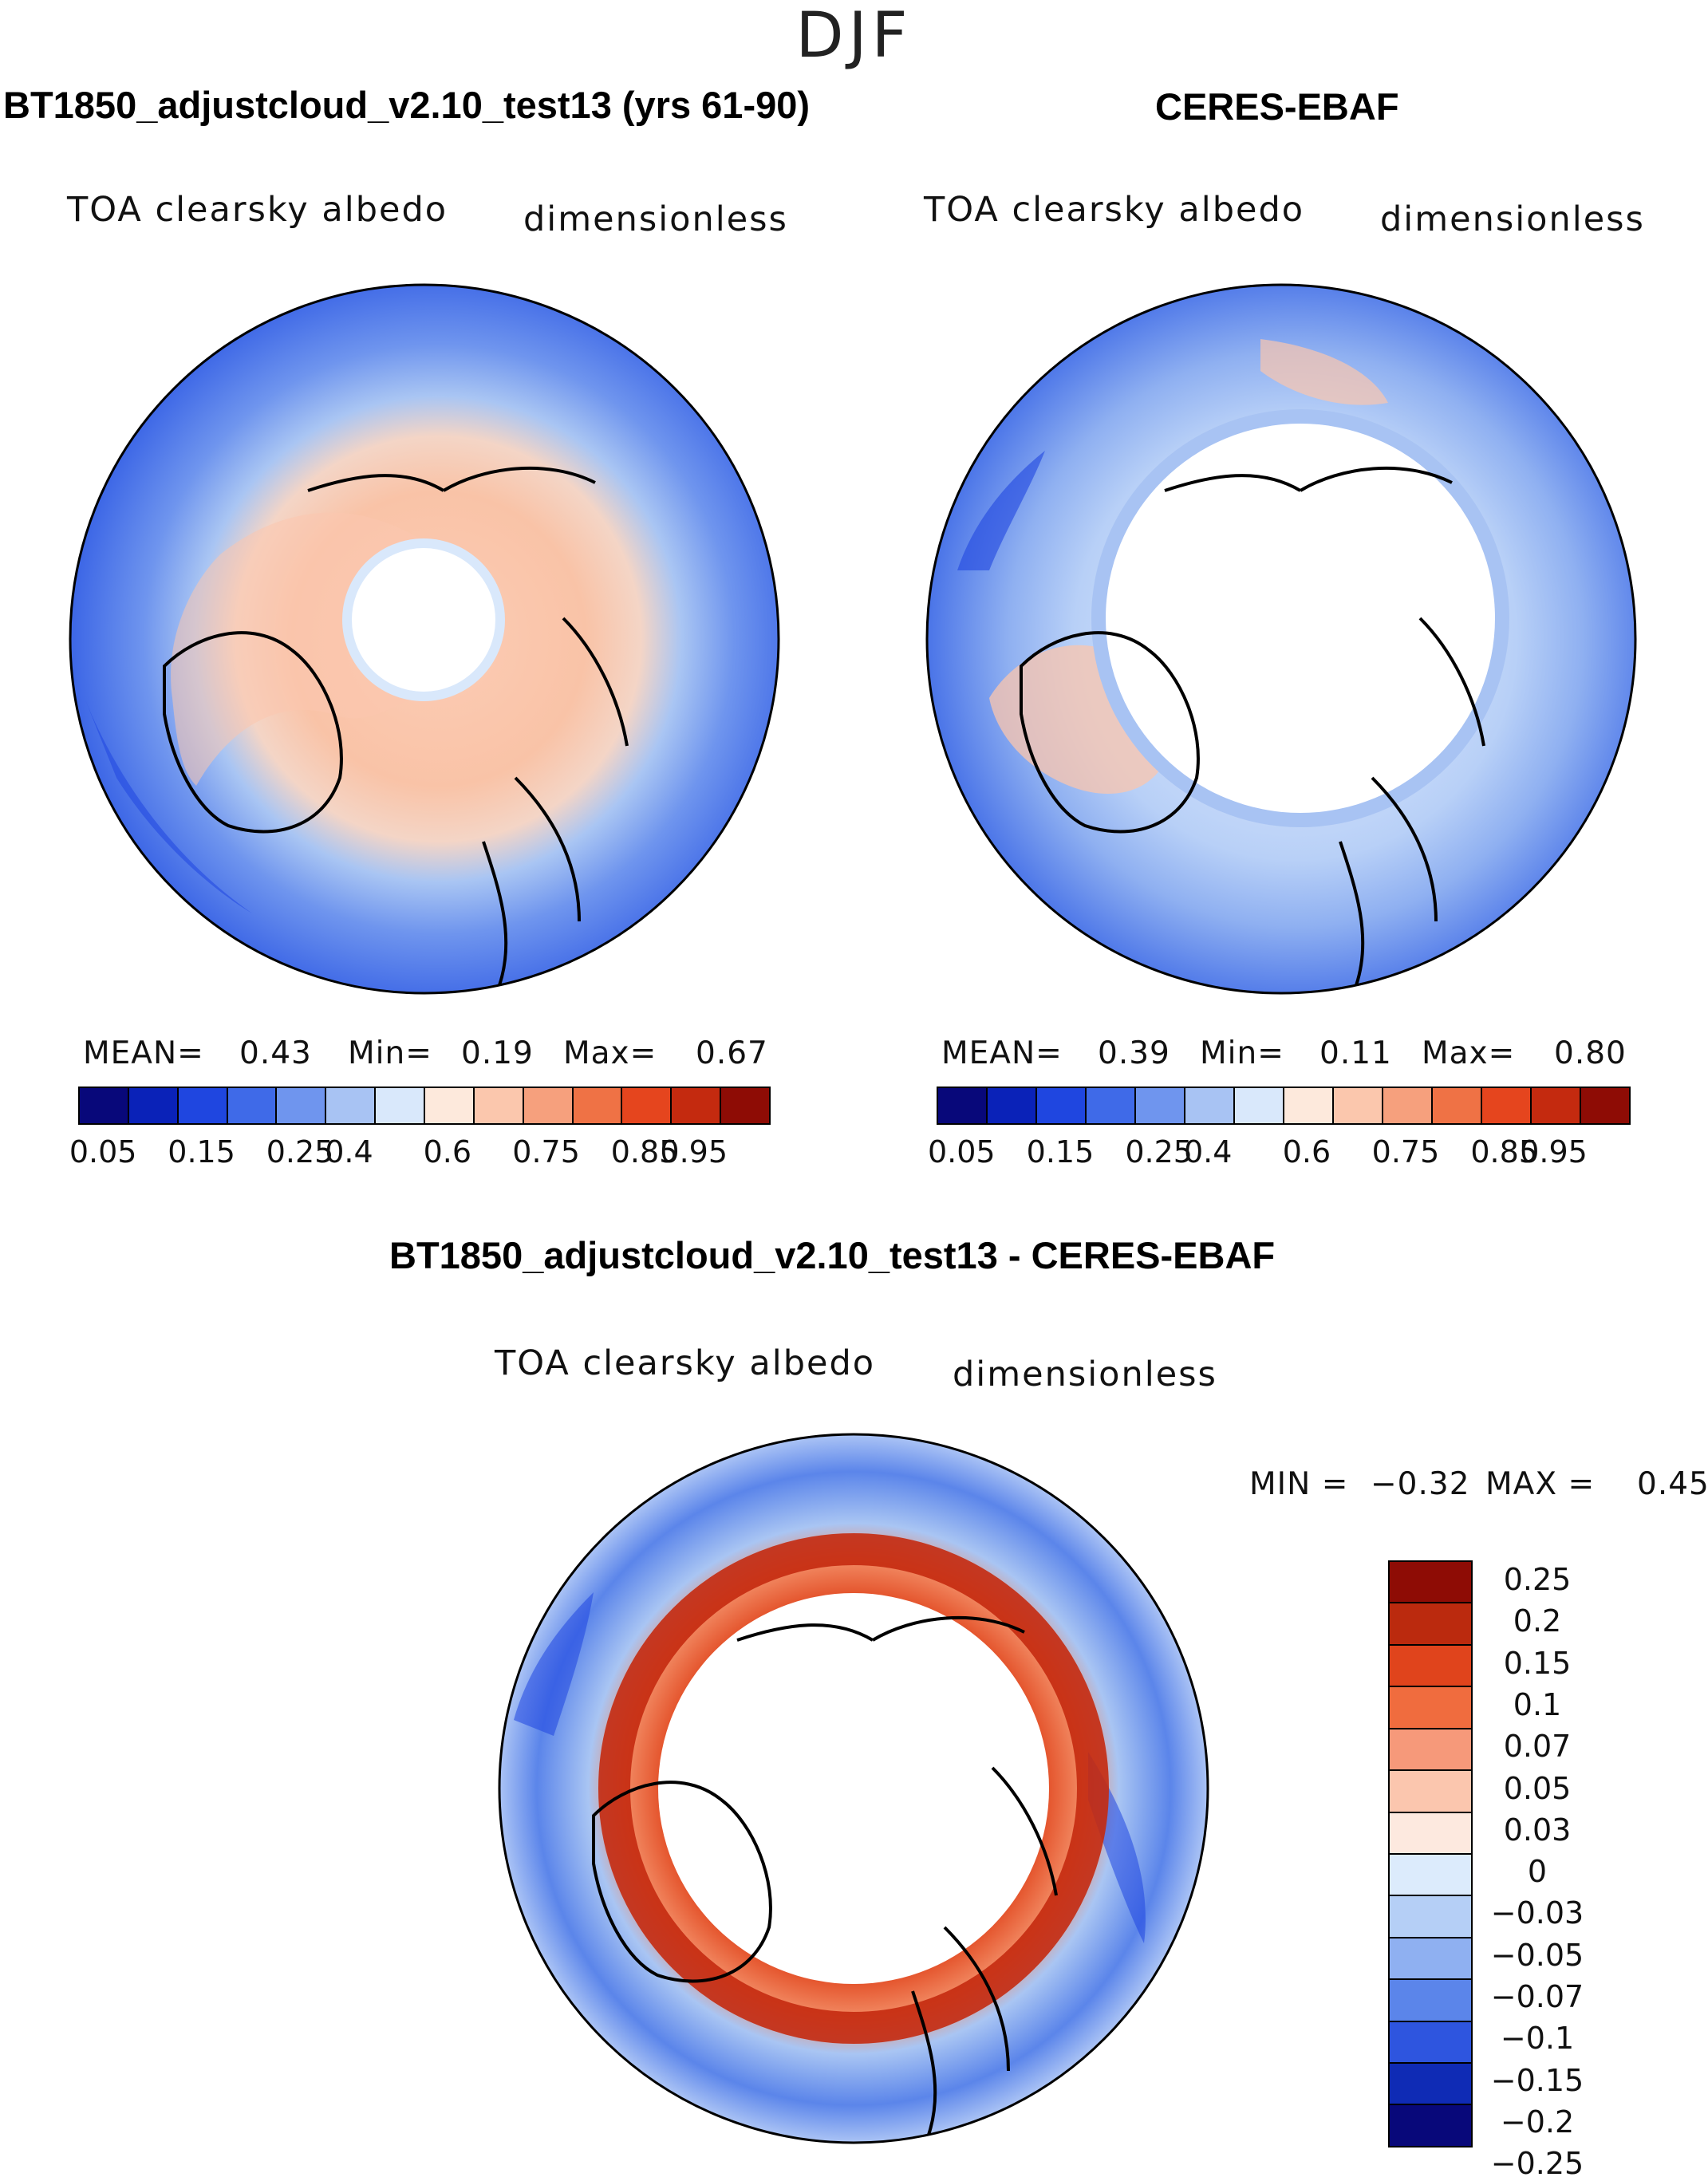 The height and width of the screenshot is (2181, 1708). Describe the element at coordinates (1114, 210) in the screenshot. I see `panel-2-variable: TOA clearsky albedo` at that location.